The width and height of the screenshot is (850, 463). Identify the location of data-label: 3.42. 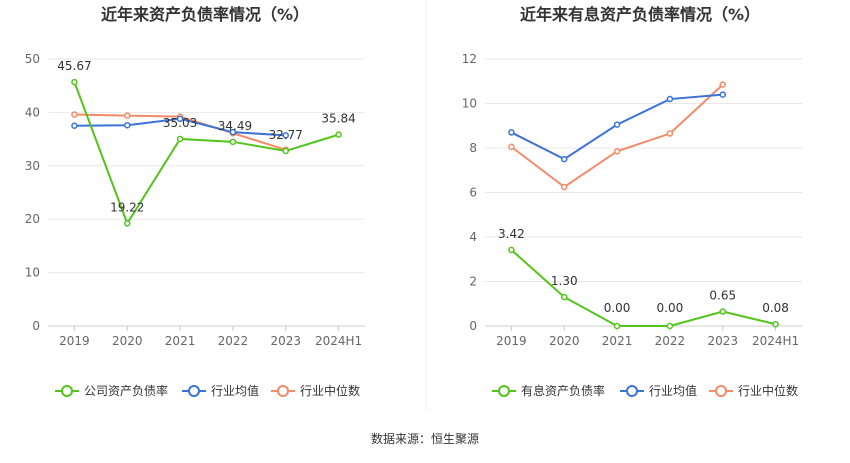
(511, 234).